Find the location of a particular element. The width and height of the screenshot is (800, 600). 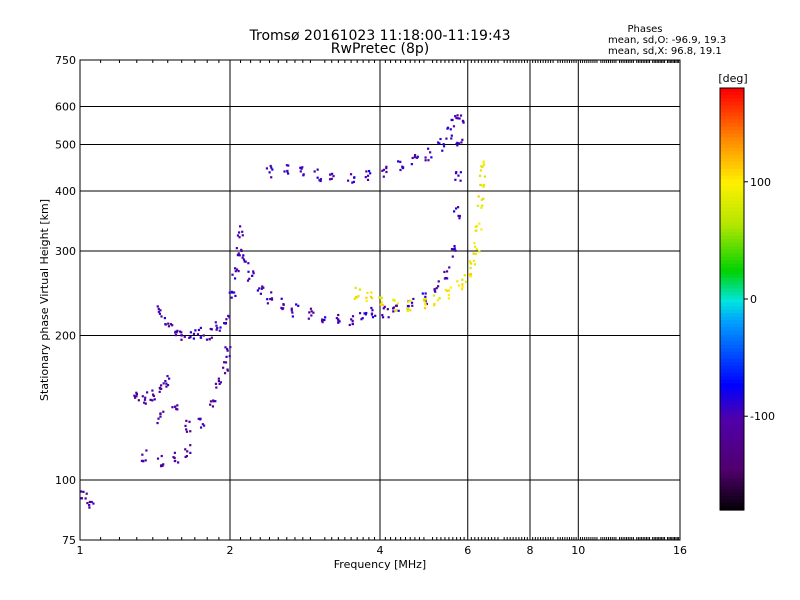

y-tick-label: 600 is located at coordinates (65, 107).